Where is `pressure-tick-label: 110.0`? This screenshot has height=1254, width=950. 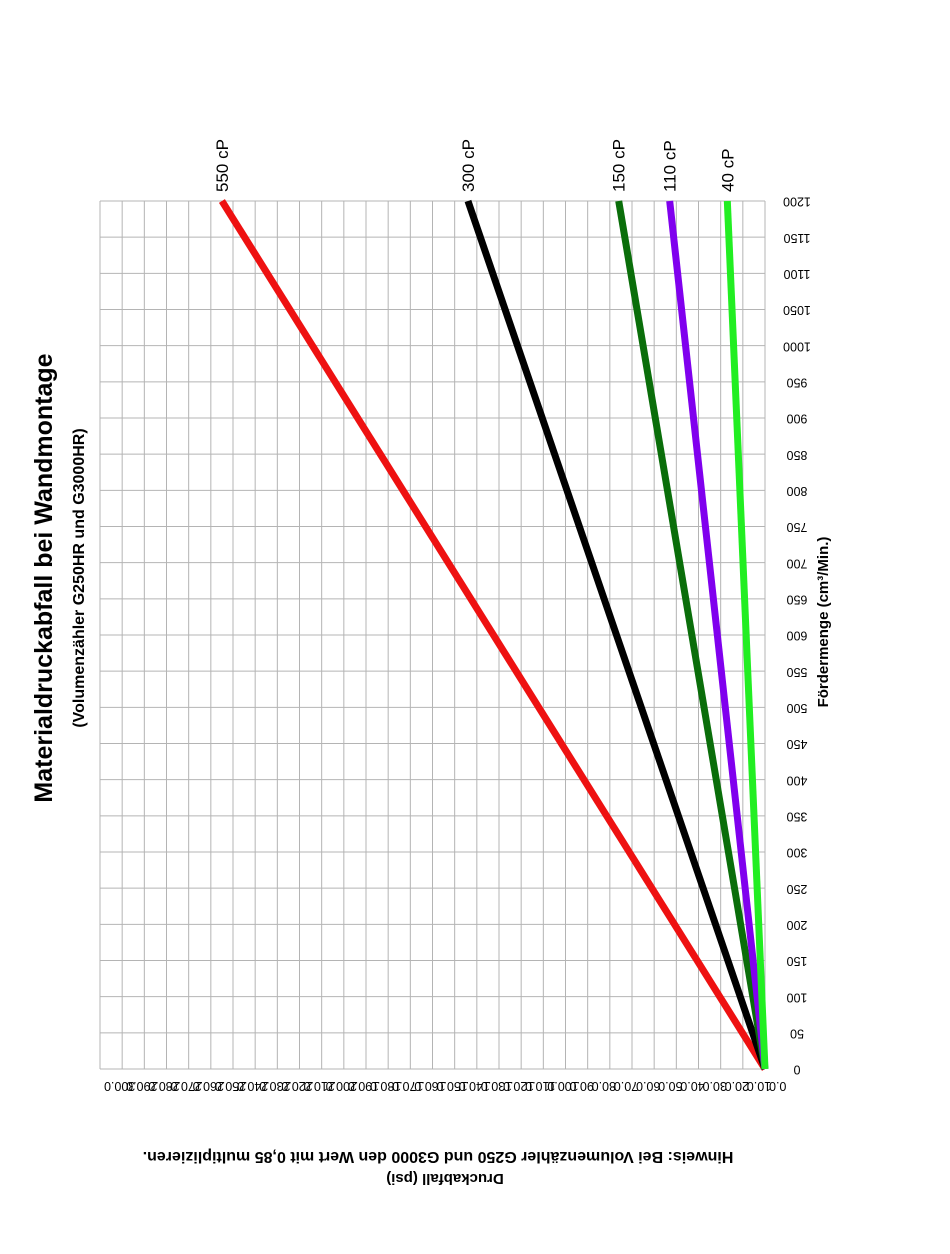
pressure-tick-label: 110.0 is located at coordinates (540, 1086).